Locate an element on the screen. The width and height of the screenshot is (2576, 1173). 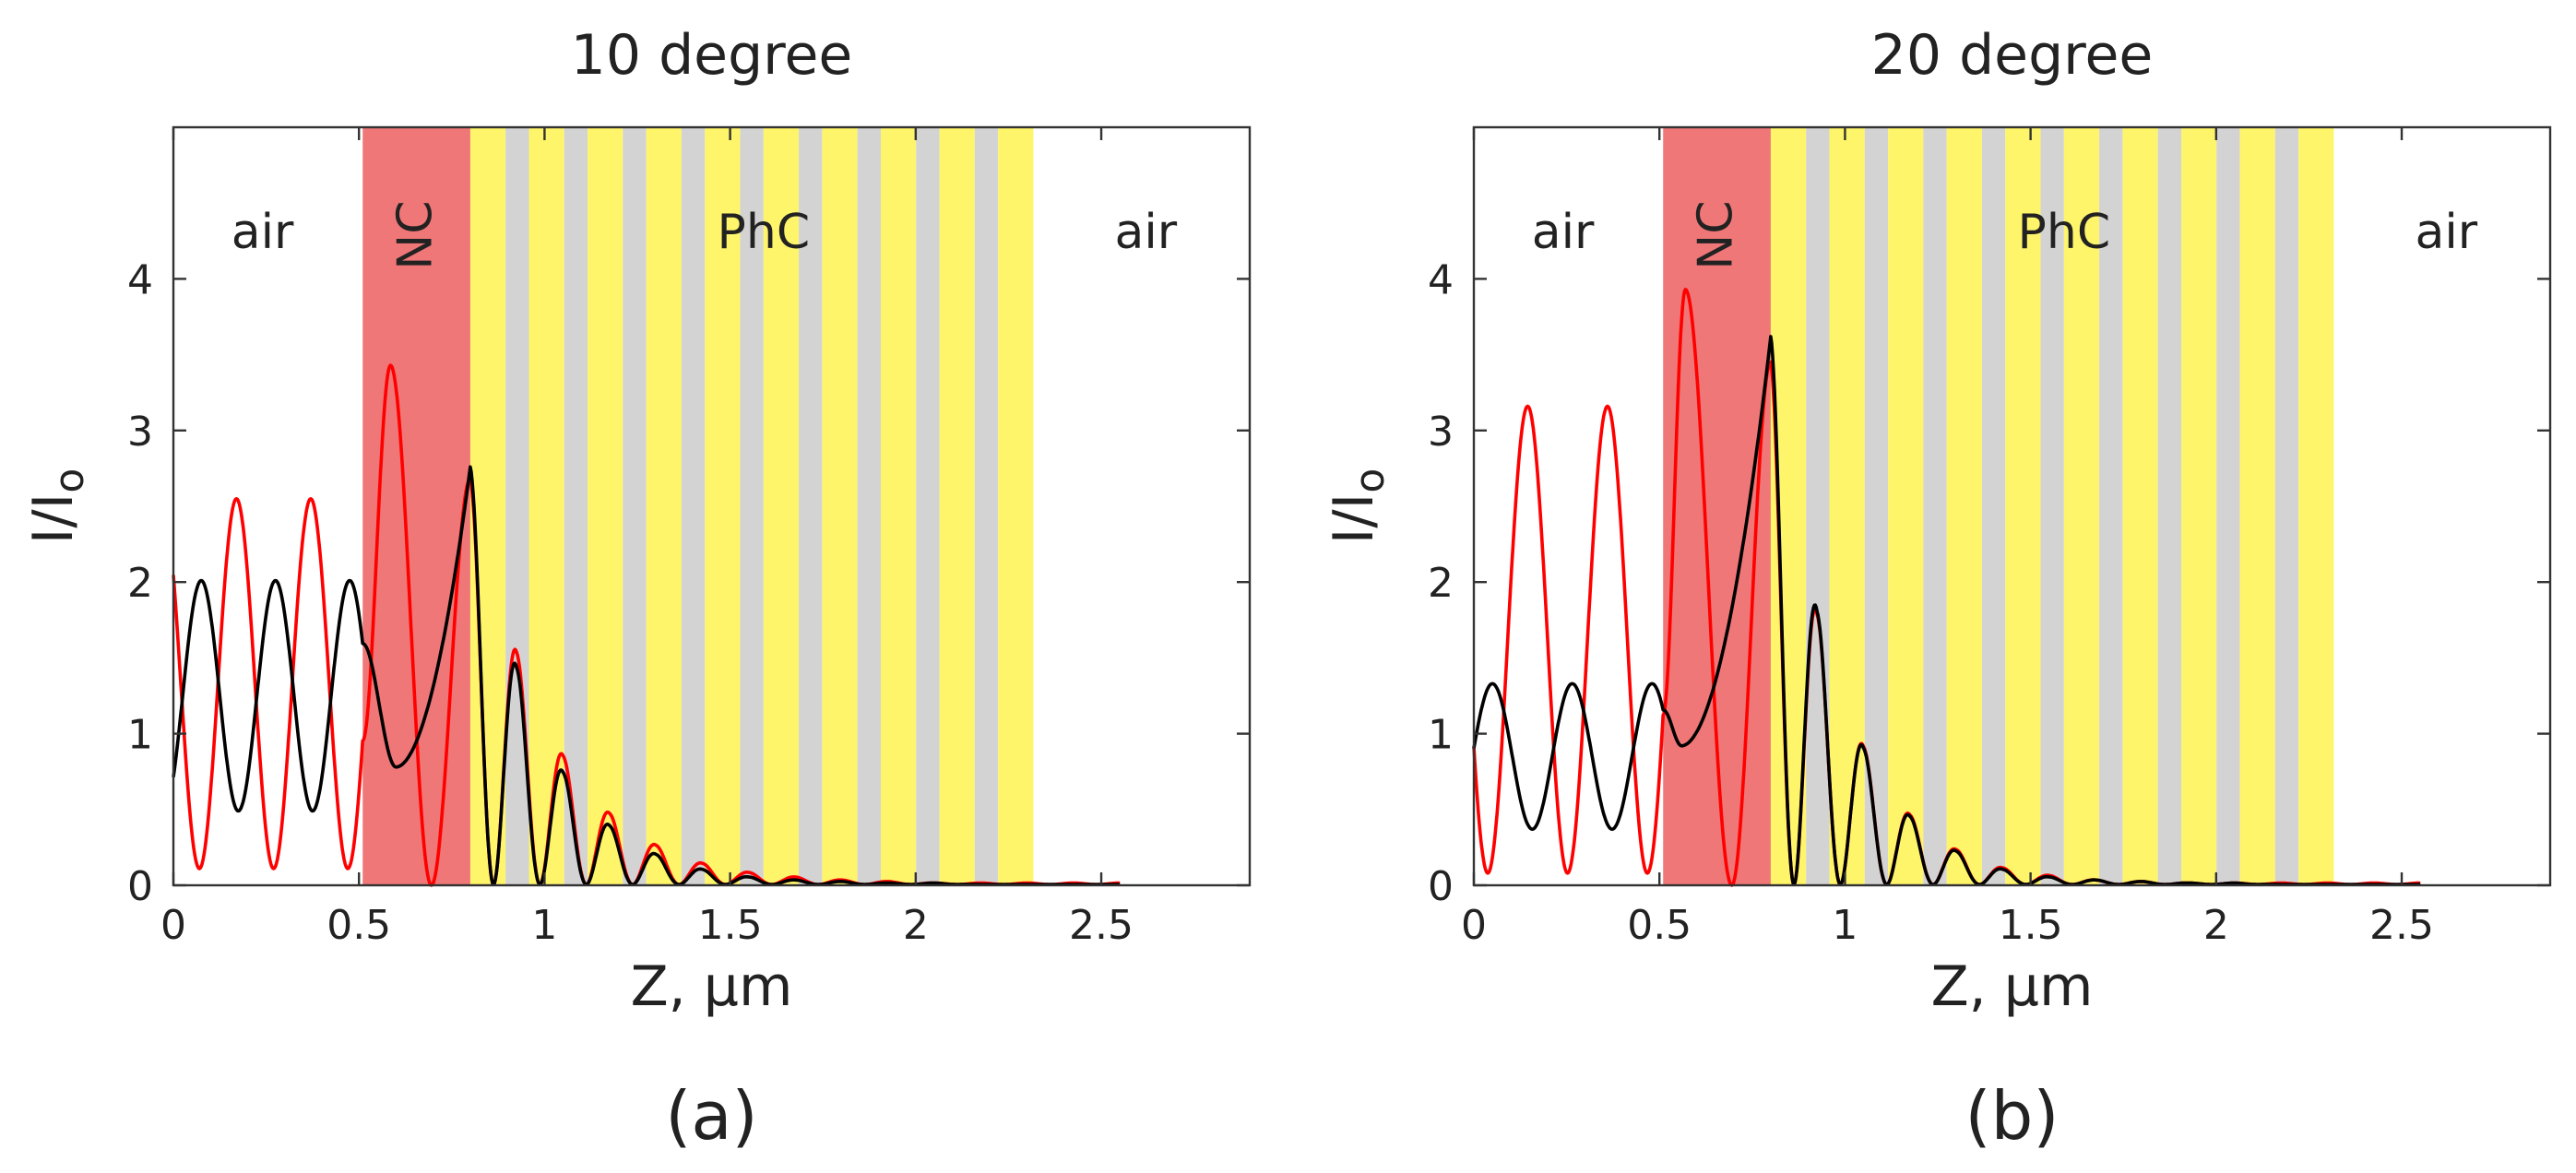
panel-label: (b) is located at coordinates (2012, 1116).